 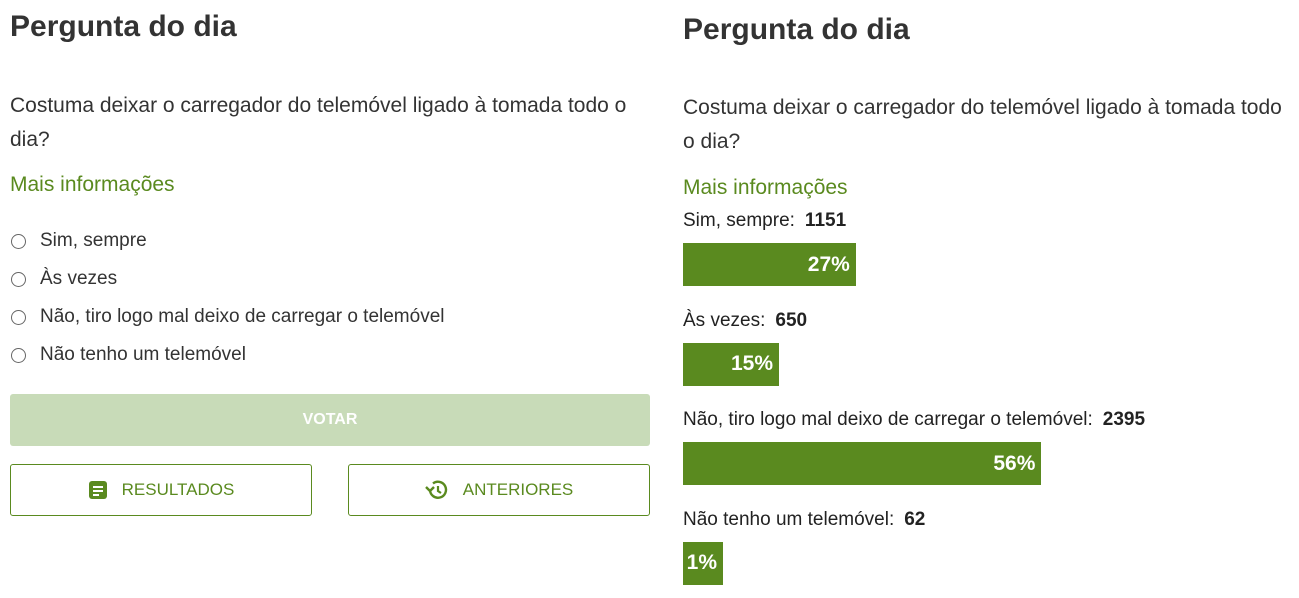 I want to click on vote-count: 62, so click(x=915, y=519).